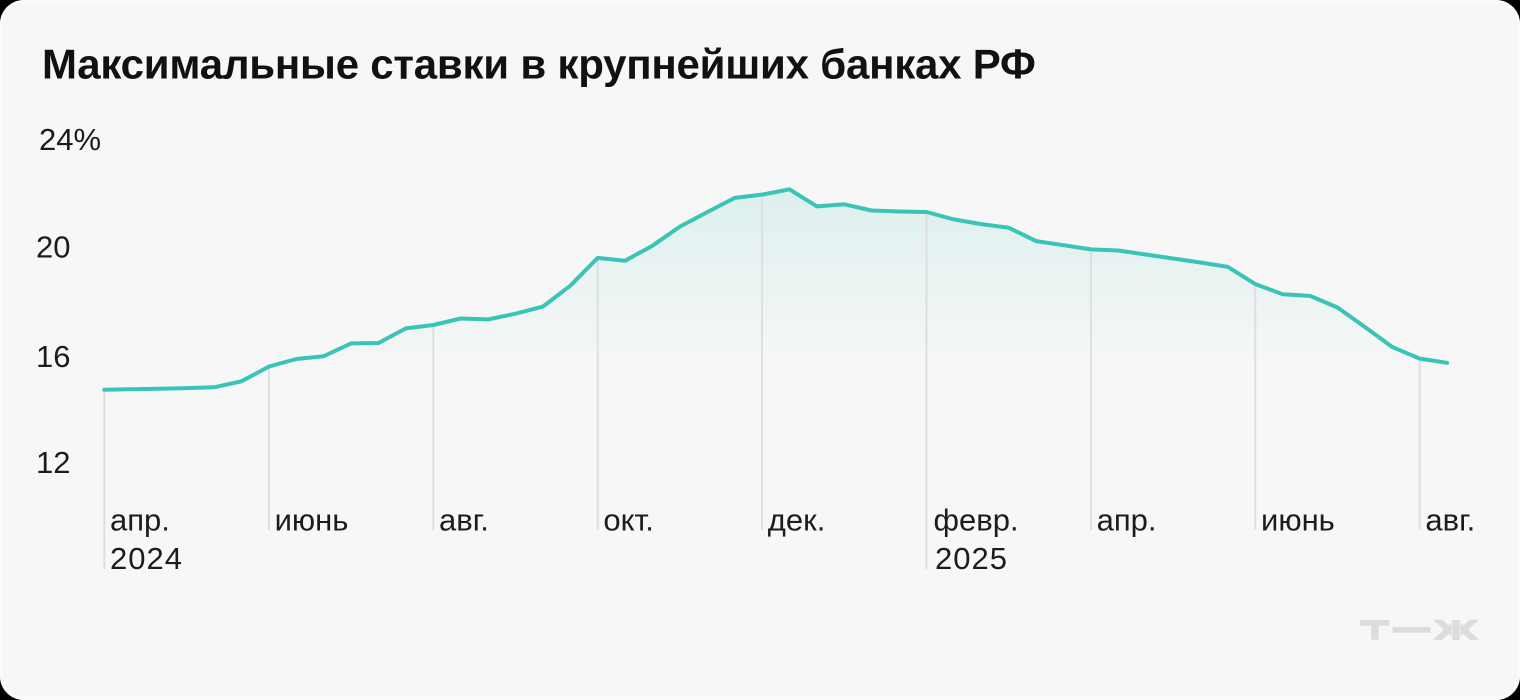 Image resolution: width=1520 pixels, height=700 pixels. Describe the element at coordinates (971, 558) in the screenshot. I see `svg-text: 2025` at that location.